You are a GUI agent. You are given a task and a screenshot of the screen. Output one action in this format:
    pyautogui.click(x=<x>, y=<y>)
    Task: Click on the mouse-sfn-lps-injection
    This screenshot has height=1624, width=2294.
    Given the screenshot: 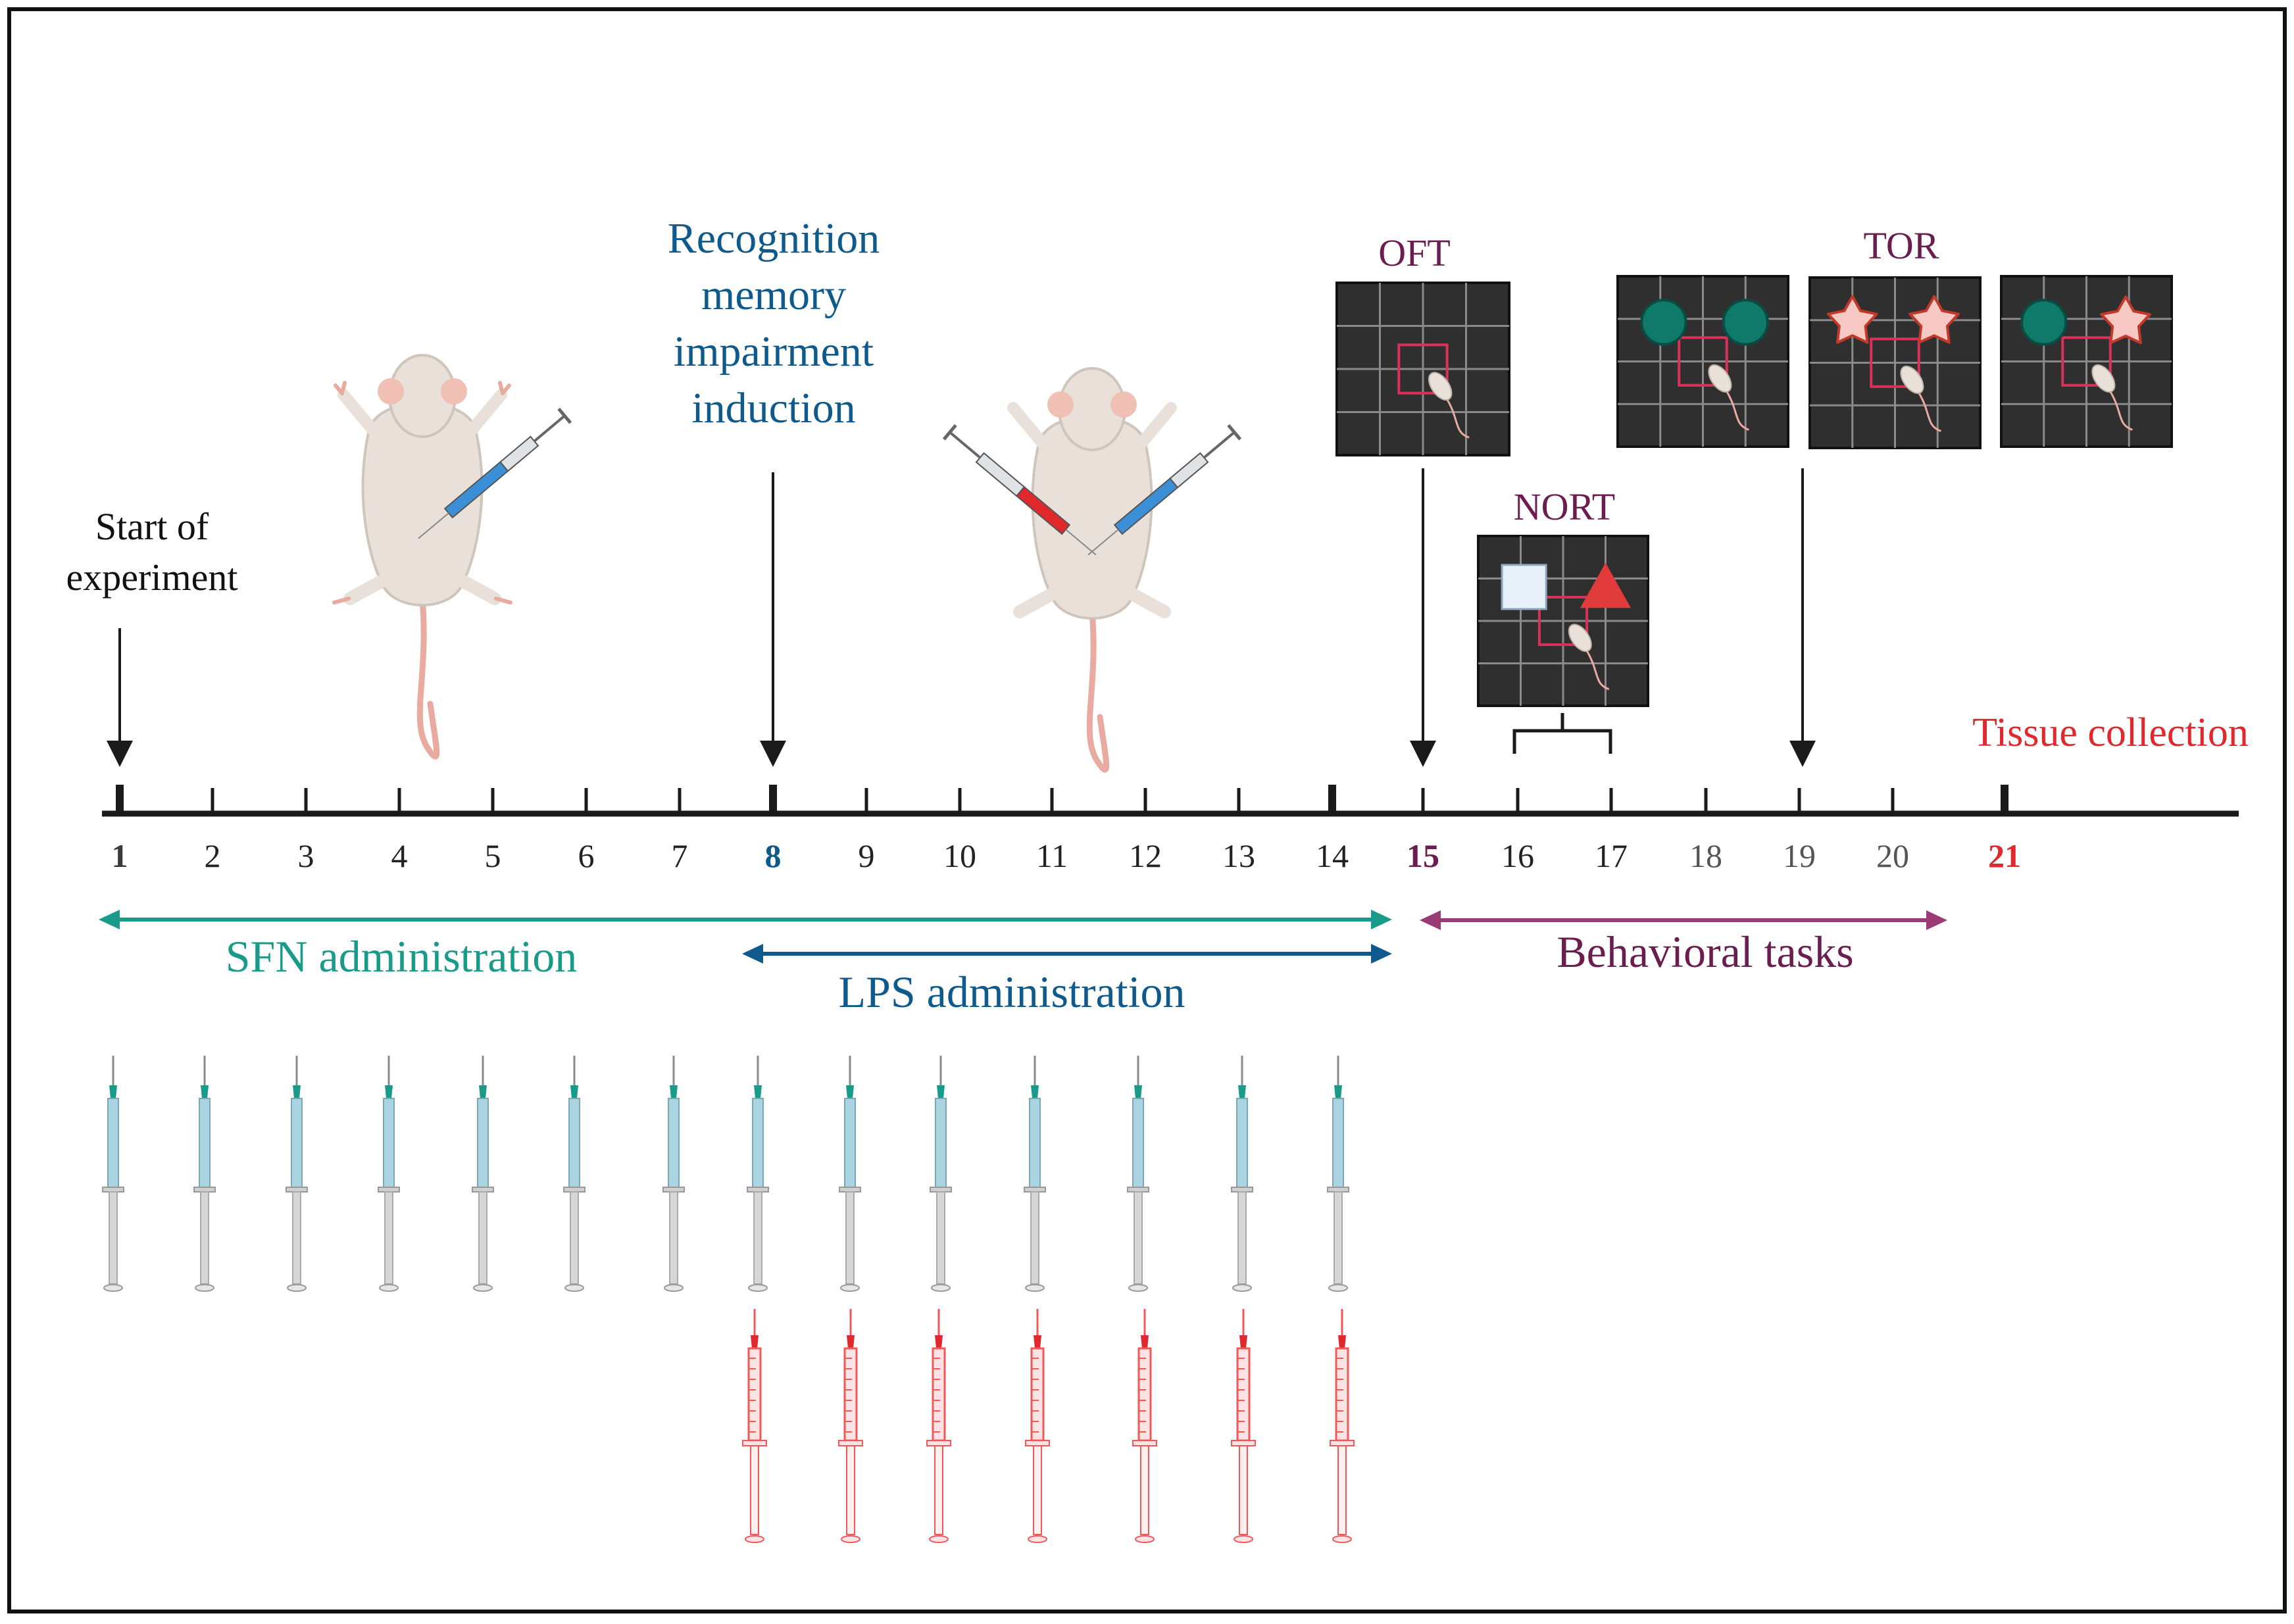 What is the action you would take?
    pyautogui.click(x=1092, y=570)
    